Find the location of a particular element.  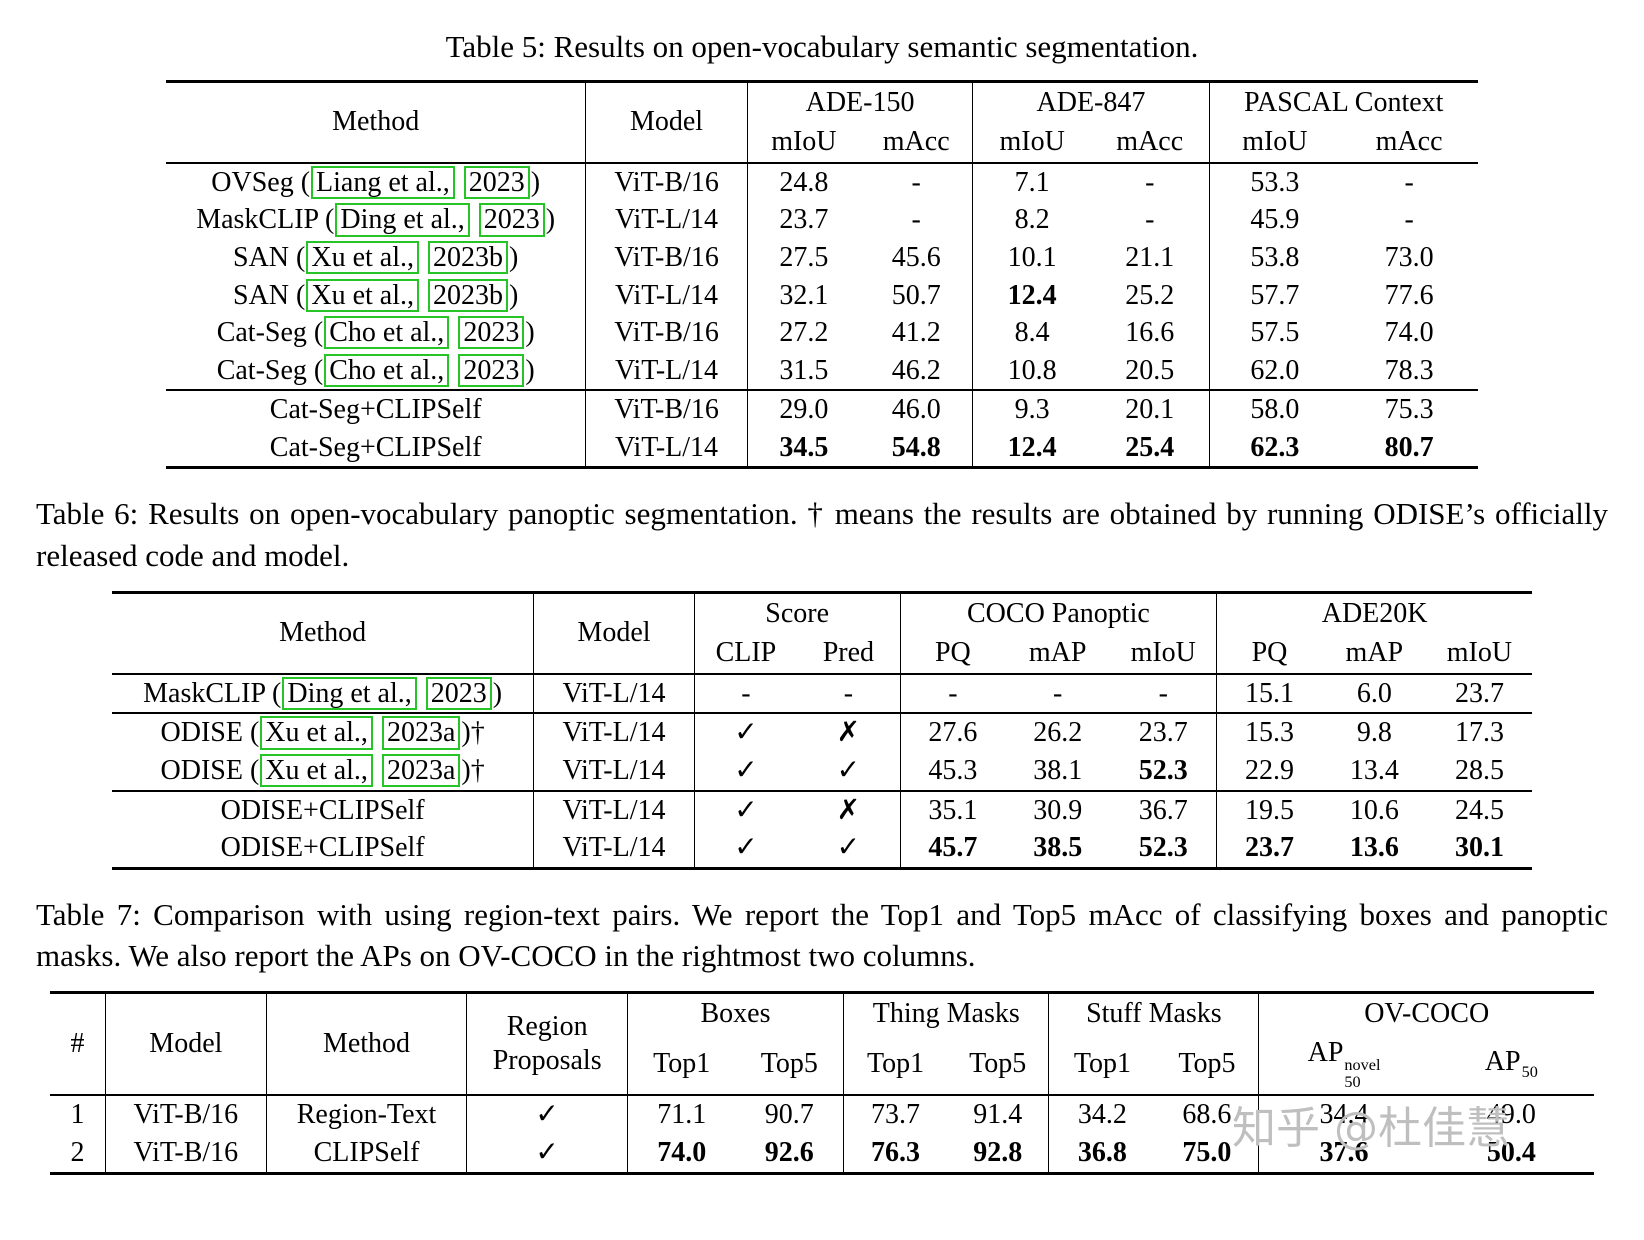

text-part: Boxes is located at coordinates (735, 1013).